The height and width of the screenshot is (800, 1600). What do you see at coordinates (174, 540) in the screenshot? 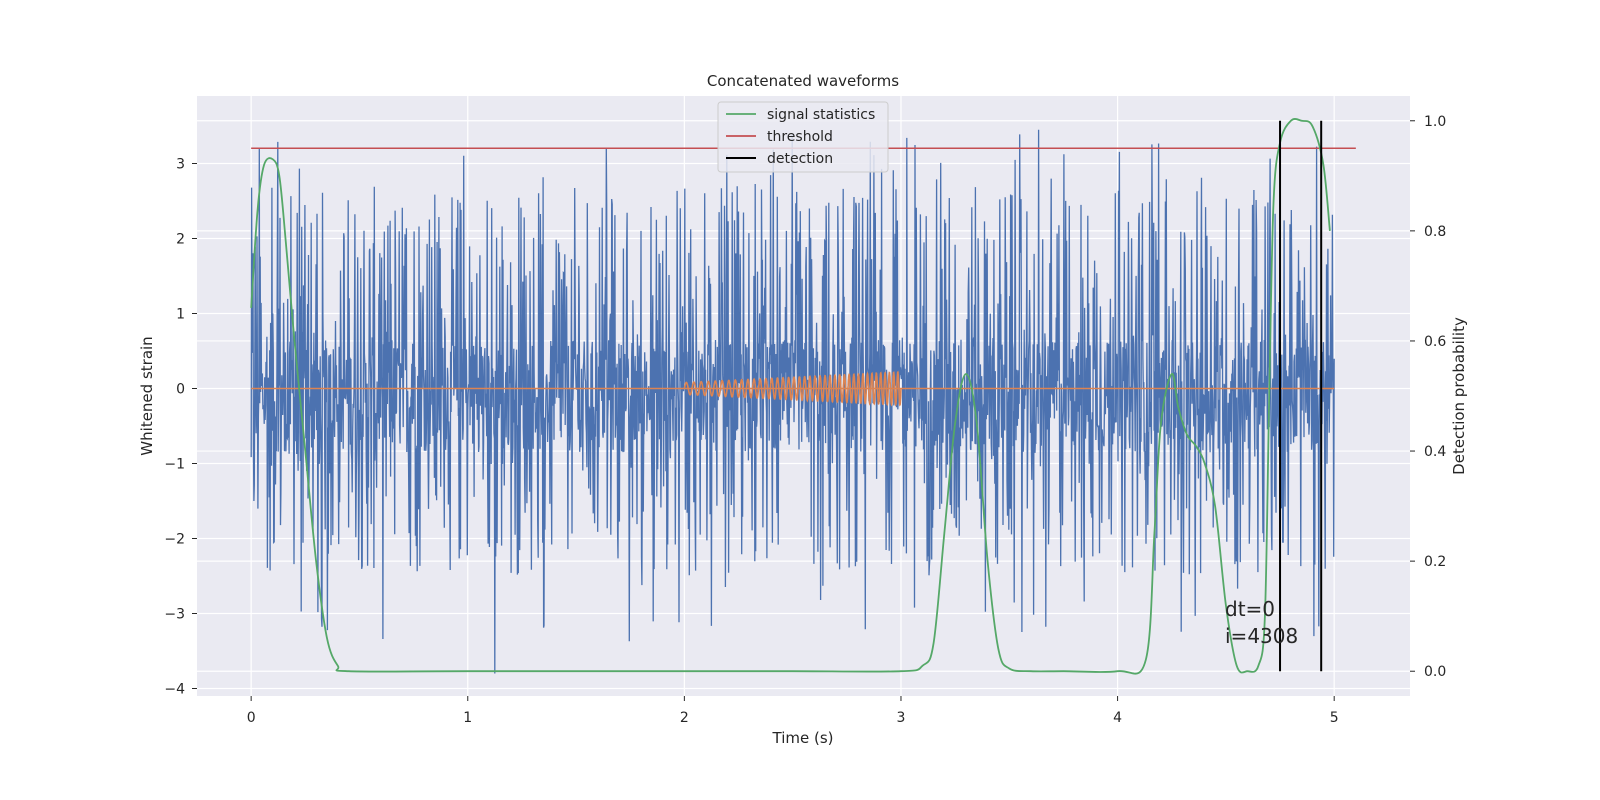
I see `y-tick-label: −2` at bounding box center [174, 540].